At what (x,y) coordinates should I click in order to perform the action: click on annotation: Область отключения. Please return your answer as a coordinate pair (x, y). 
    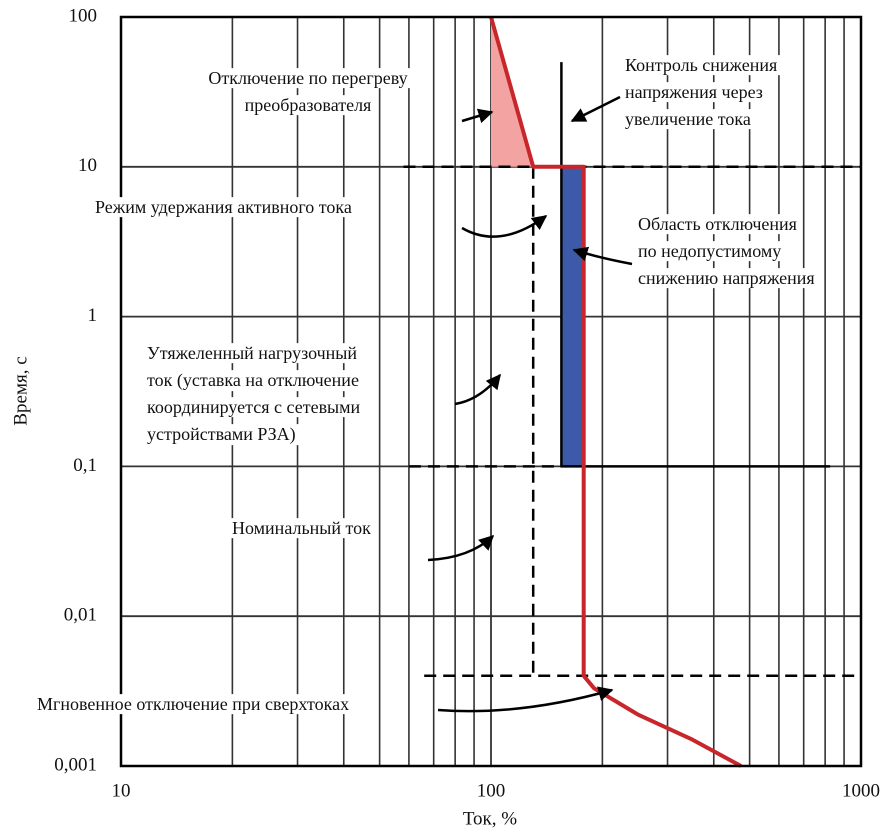
    Looking at the image, I should click on (717, 224).